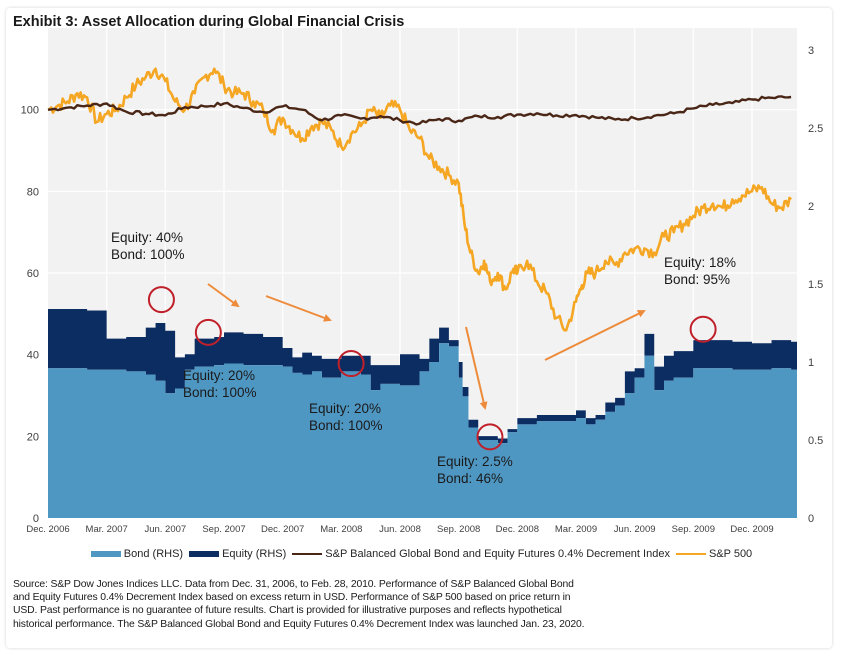  Describe the element at coordinates (147, 237) in the screenshot. I see `annotation-label: Equity: 40%` at that location.